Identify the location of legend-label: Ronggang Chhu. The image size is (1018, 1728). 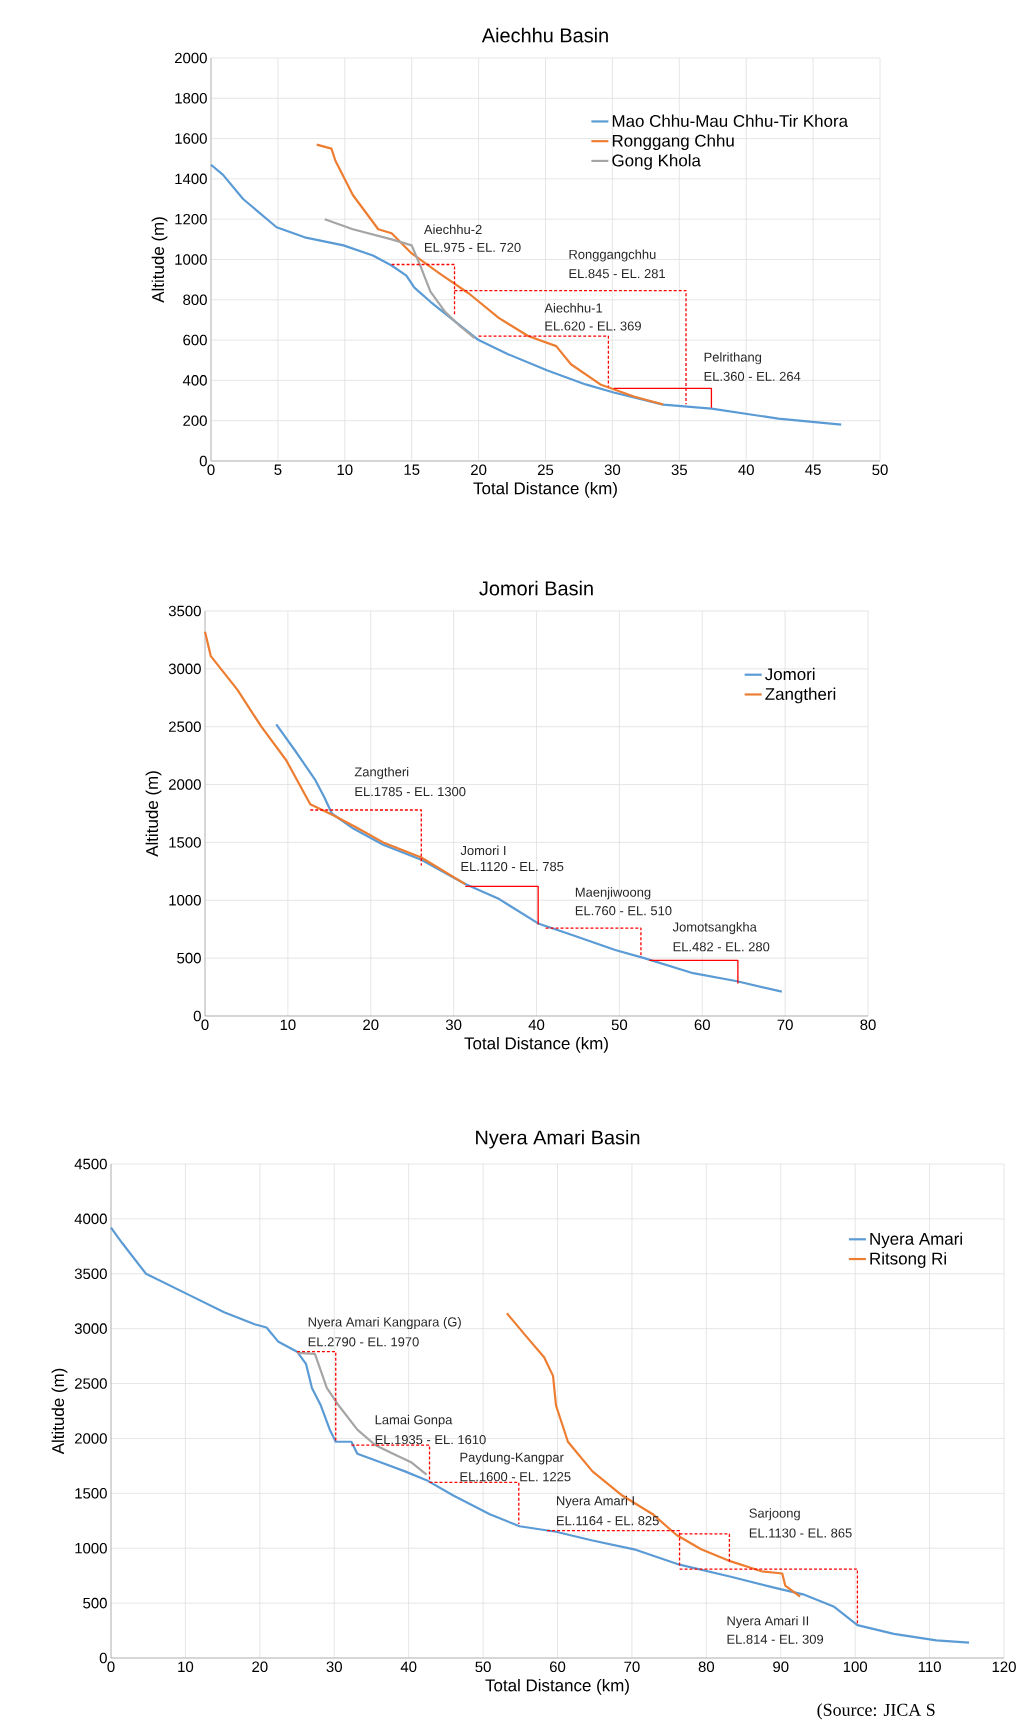
(673, 142).